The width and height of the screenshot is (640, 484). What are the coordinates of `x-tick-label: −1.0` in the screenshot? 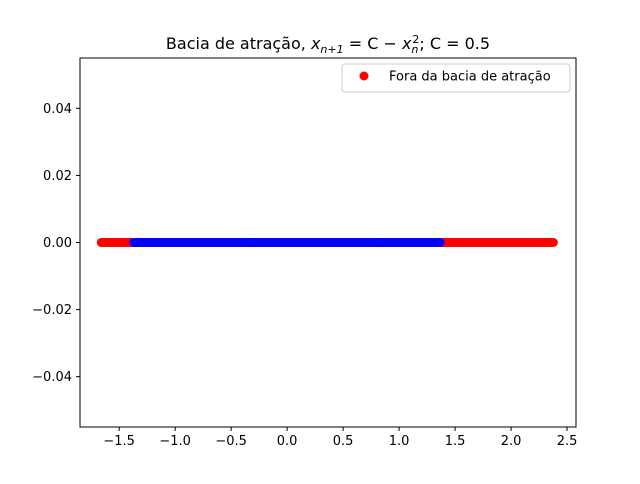 It's located at (175, 441).